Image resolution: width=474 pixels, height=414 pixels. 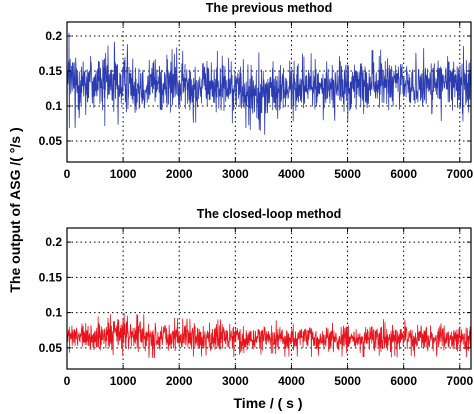 What do you see at coordinates (15, 209) in the screenshot?
I see `y-axis-label: The output of ASG /( °/s )` at bounding box center [15, 209].